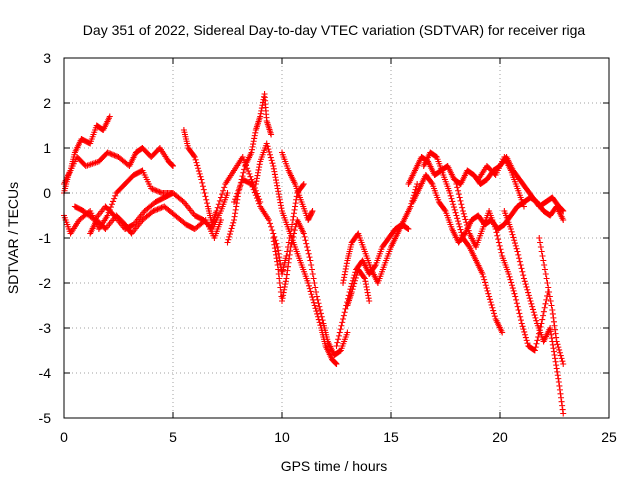  Describe the element at coordinates (334, 466) in the screenshot. I see `x-axis-label: GPS time / hours` at that location.